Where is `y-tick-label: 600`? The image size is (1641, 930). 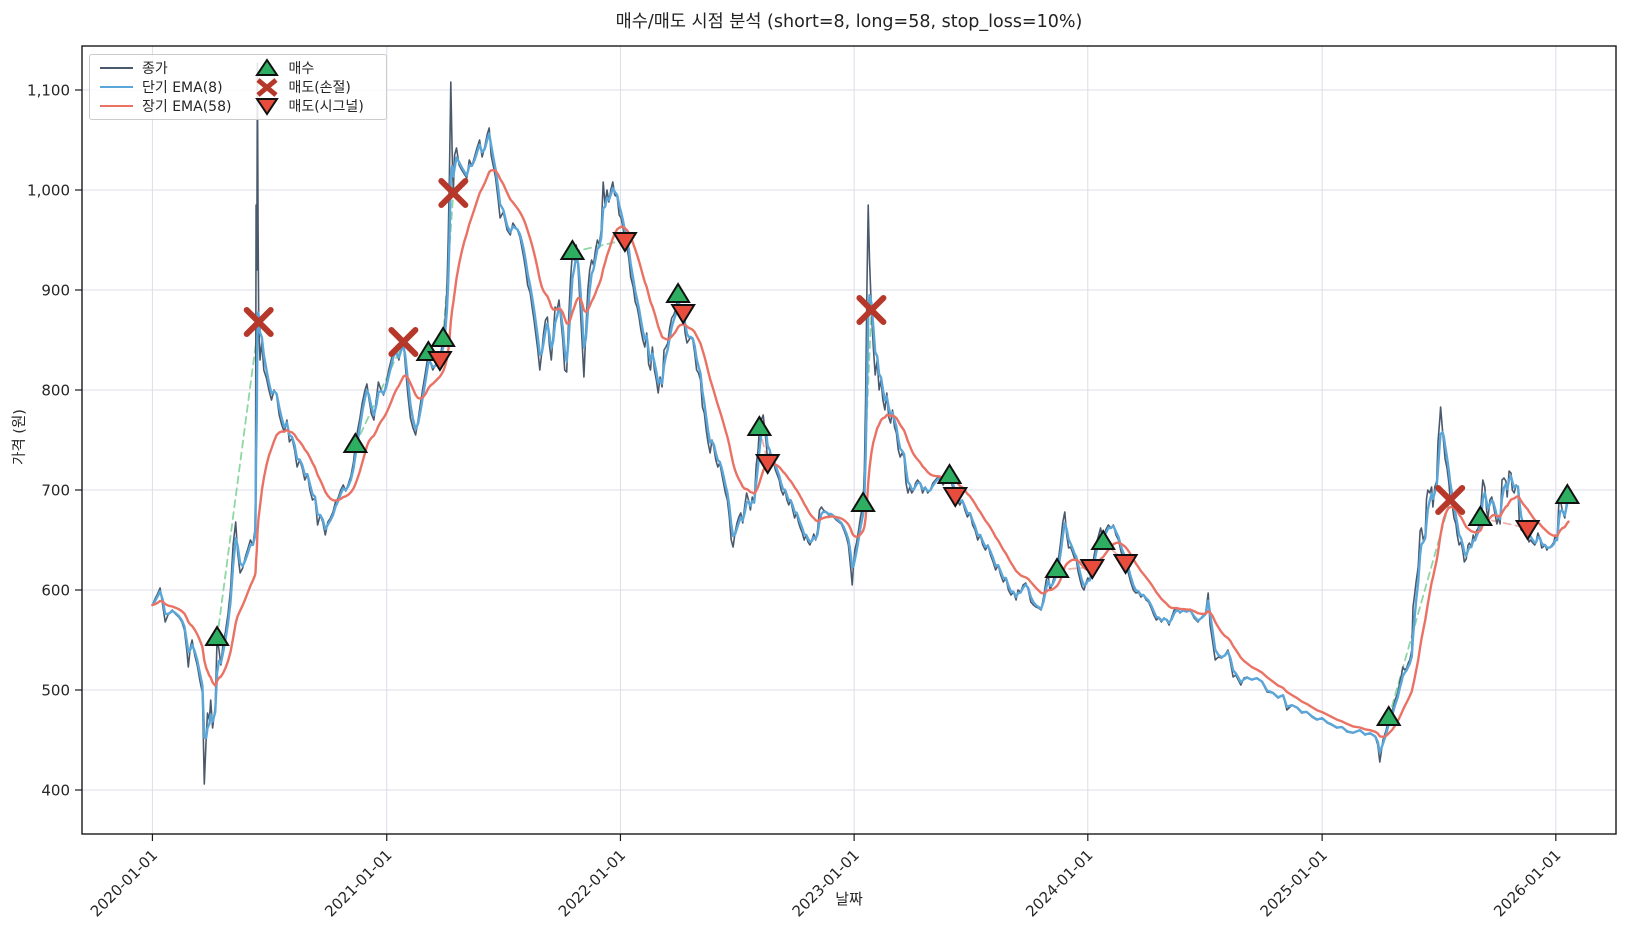
y-tick-label: 600 is located at coordinates (55, 591).